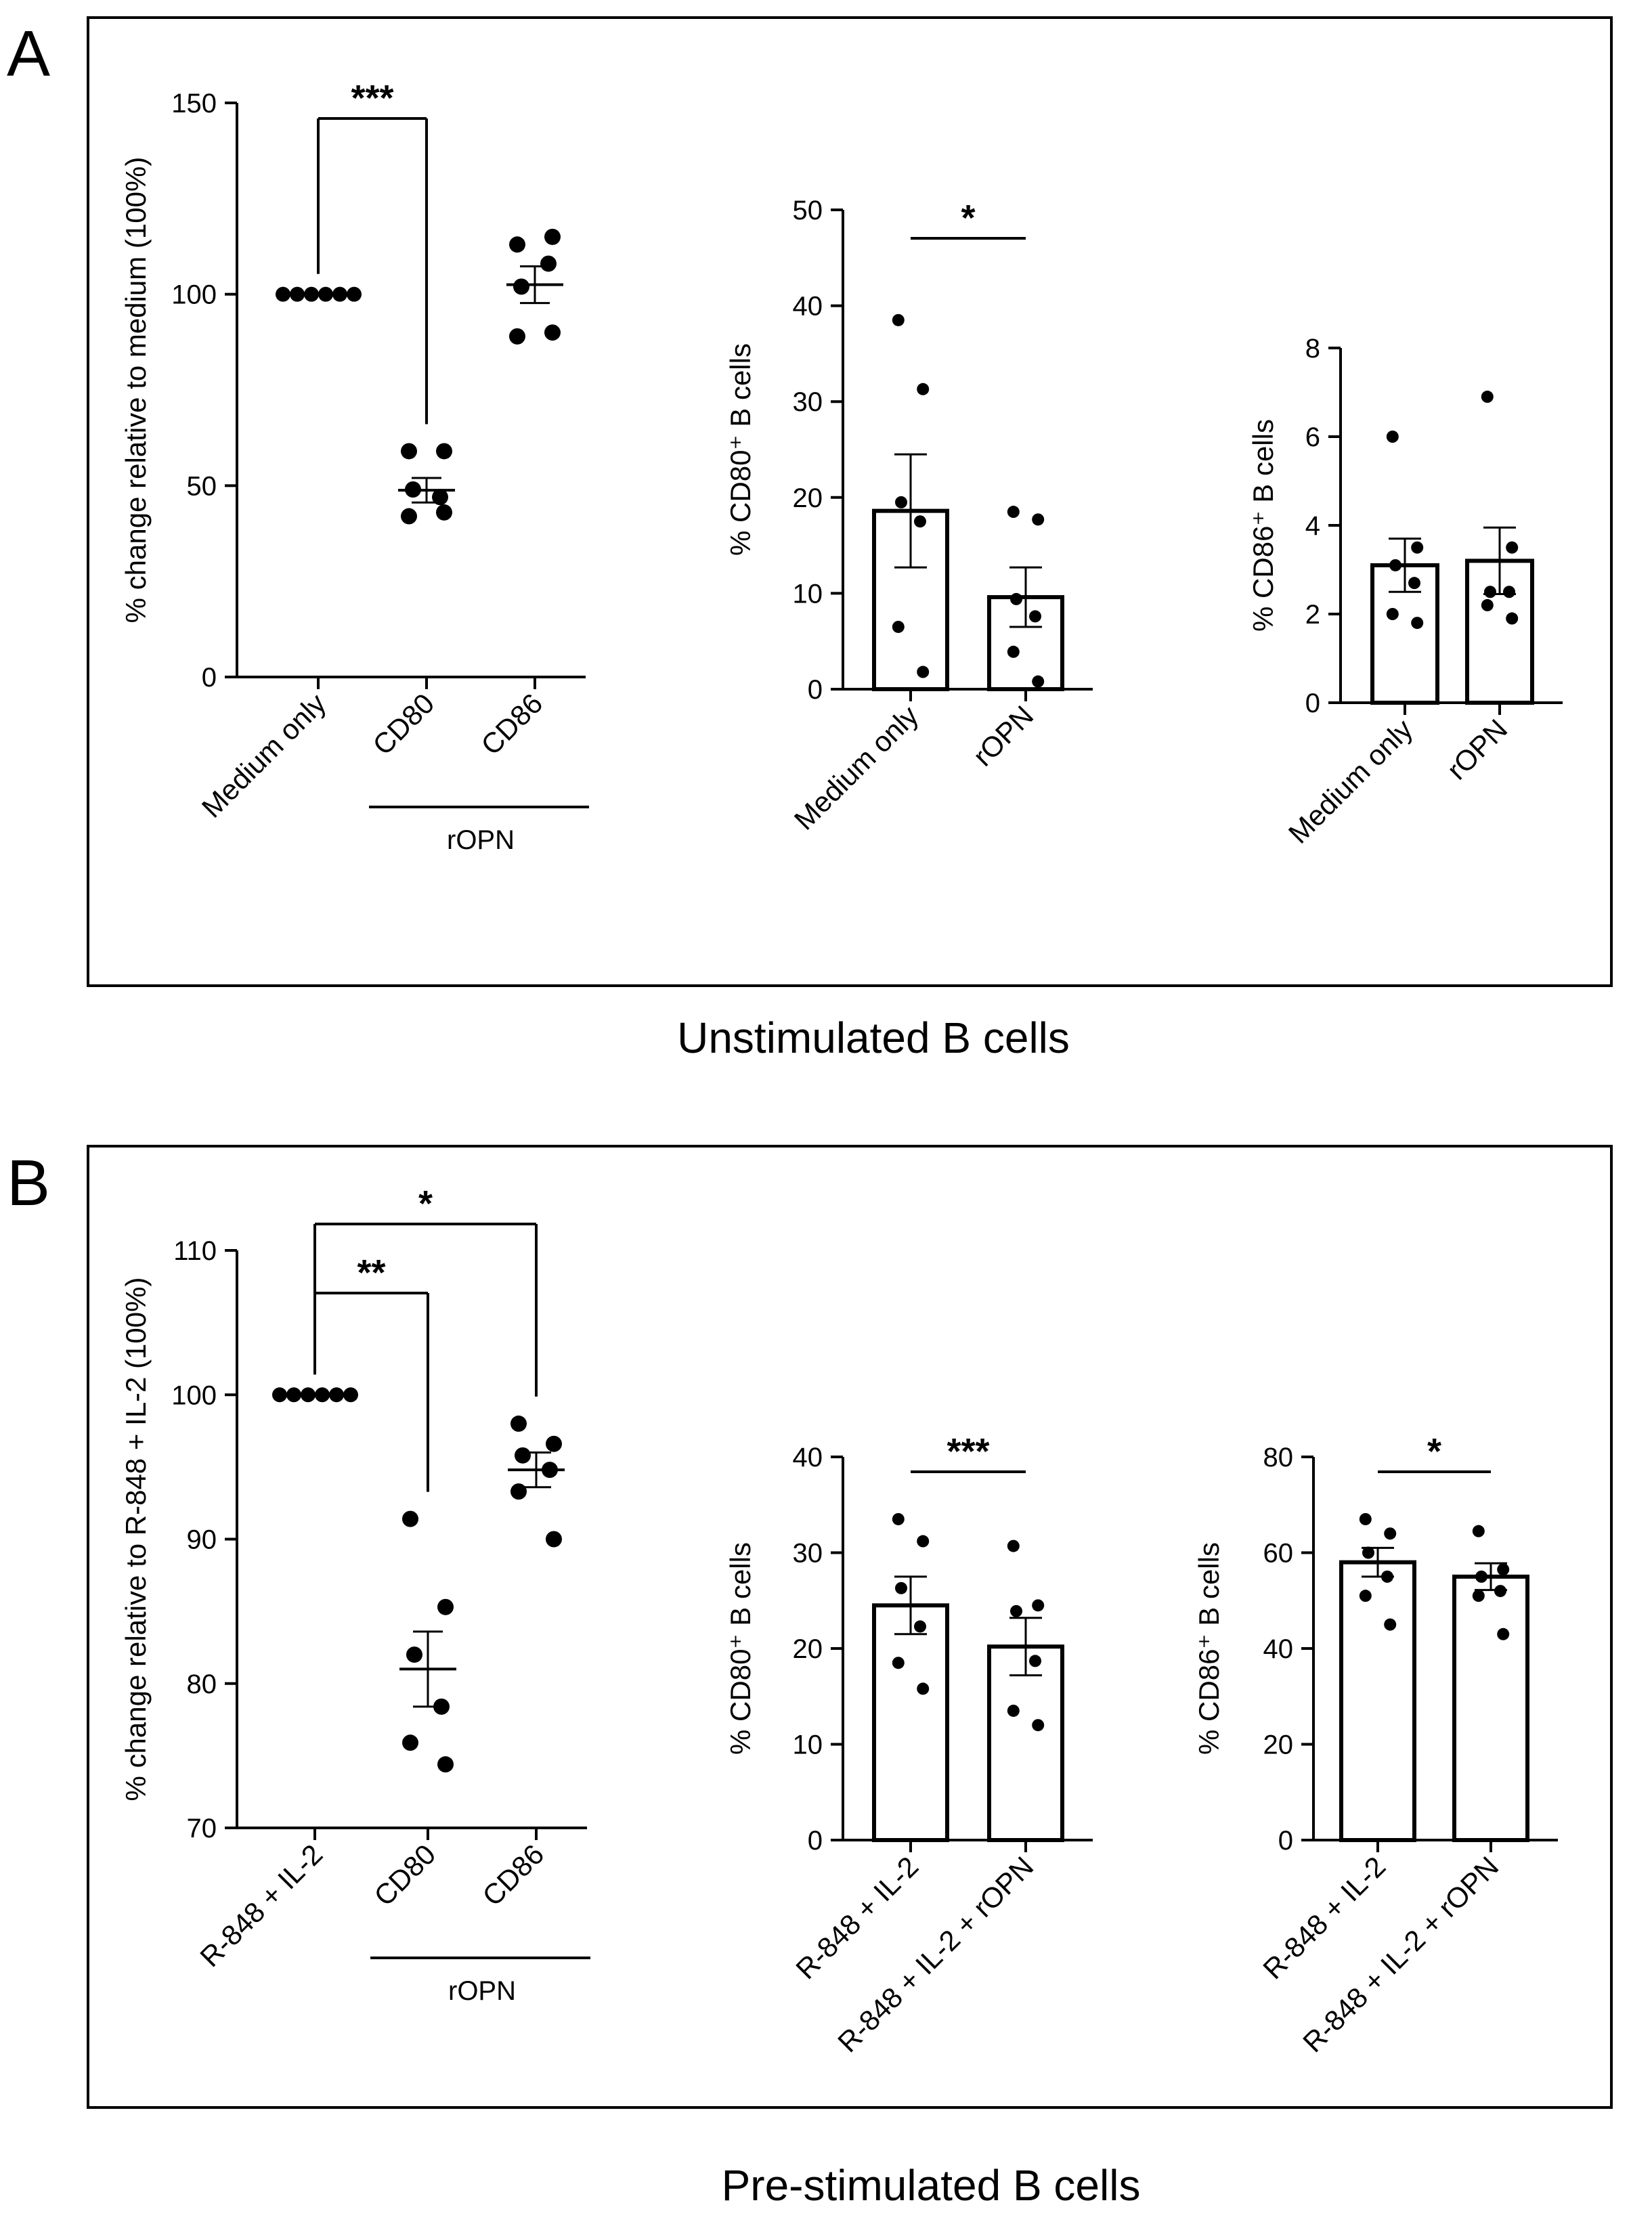 This screenshot has width=1652, height=2228. What do you see at coordinates (1279, 1554) in the screenshot?
I see `y-tick-label: 60` at bounding box center [1279, 1554].